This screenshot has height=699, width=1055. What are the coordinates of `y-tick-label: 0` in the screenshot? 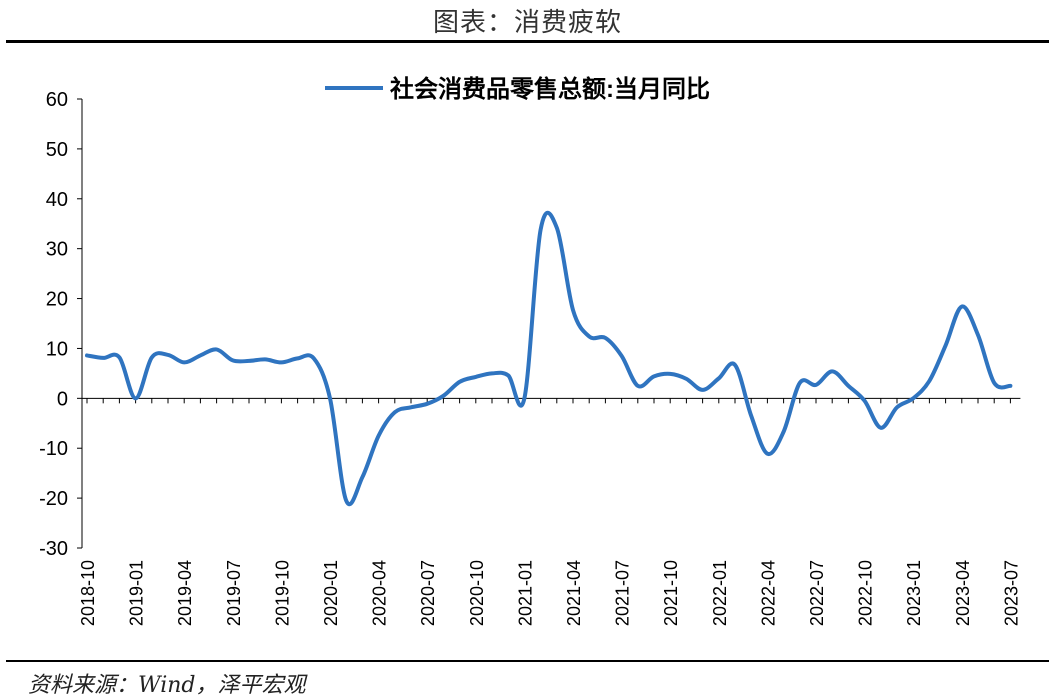 It's located at (62, 399).